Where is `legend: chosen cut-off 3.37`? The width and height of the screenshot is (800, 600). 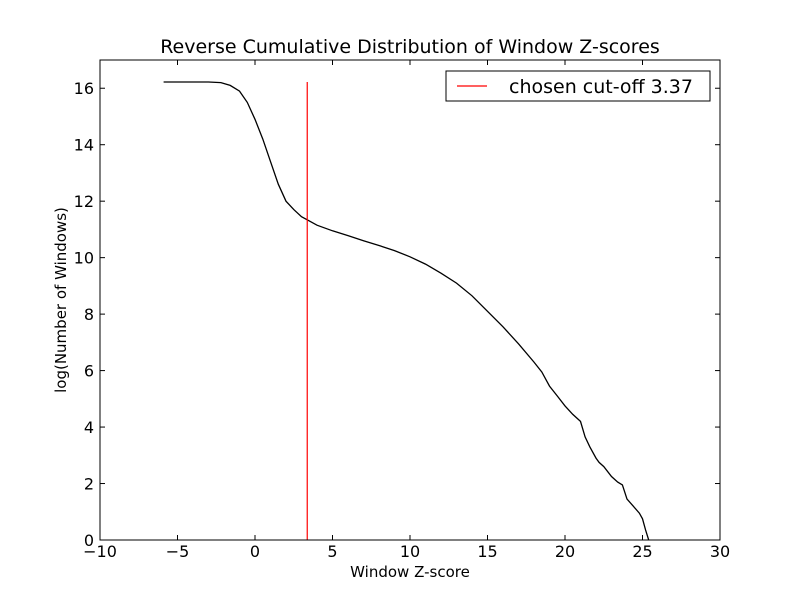 legend: chosen cut-off 3.37 is located at coordinates (578, 86).